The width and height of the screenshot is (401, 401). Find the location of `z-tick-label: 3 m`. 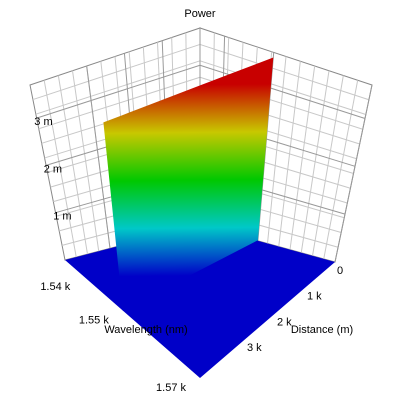

z-tick-label: 3 m is located at coordinates (43, 122).